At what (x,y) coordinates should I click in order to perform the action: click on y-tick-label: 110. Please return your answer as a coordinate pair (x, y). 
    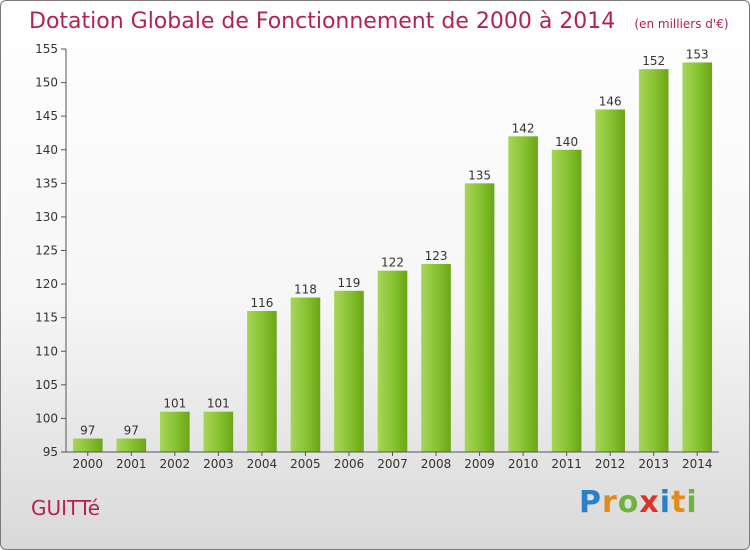
    Looking at the image, I should click on (46, 351).